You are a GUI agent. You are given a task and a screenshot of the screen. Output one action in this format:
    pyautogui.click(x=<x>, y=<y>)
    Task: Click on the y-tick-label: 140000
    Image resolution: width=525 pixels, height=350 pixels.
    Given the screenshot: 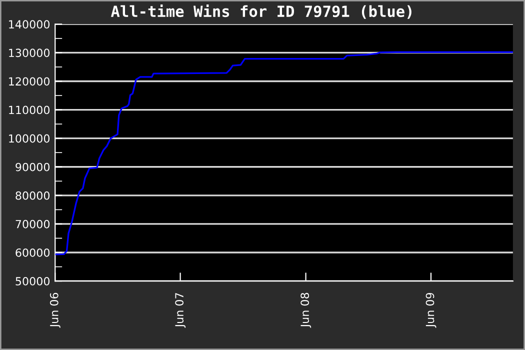 What is the action you would take?
    pyautogui.click(x=29, y=24)
    